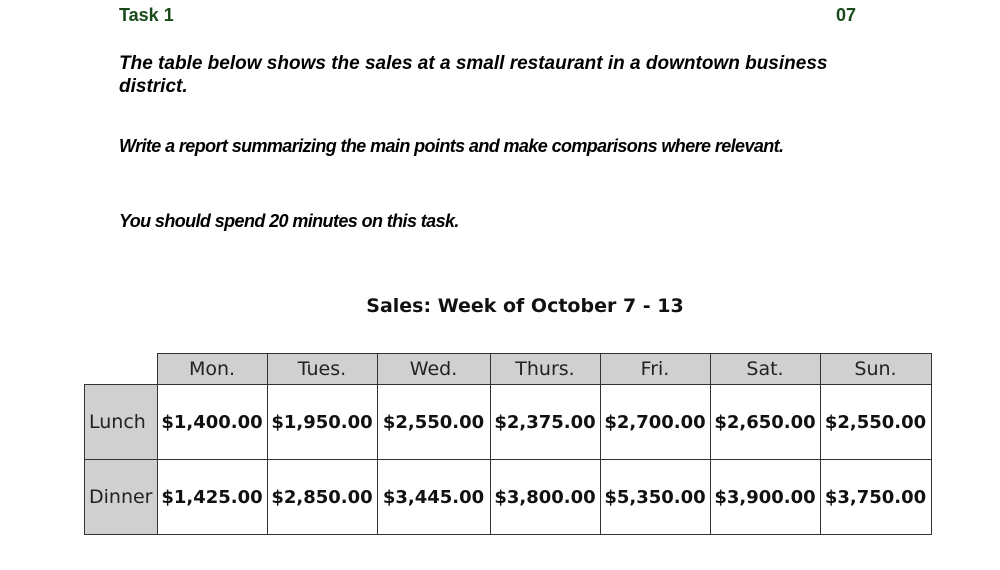 This screenshot has height=570, width=1000. What do you see at coordinates (765, 369) in the screenshot?
I see `column-header-sat: Sat.` at bounding box center [765, 369].